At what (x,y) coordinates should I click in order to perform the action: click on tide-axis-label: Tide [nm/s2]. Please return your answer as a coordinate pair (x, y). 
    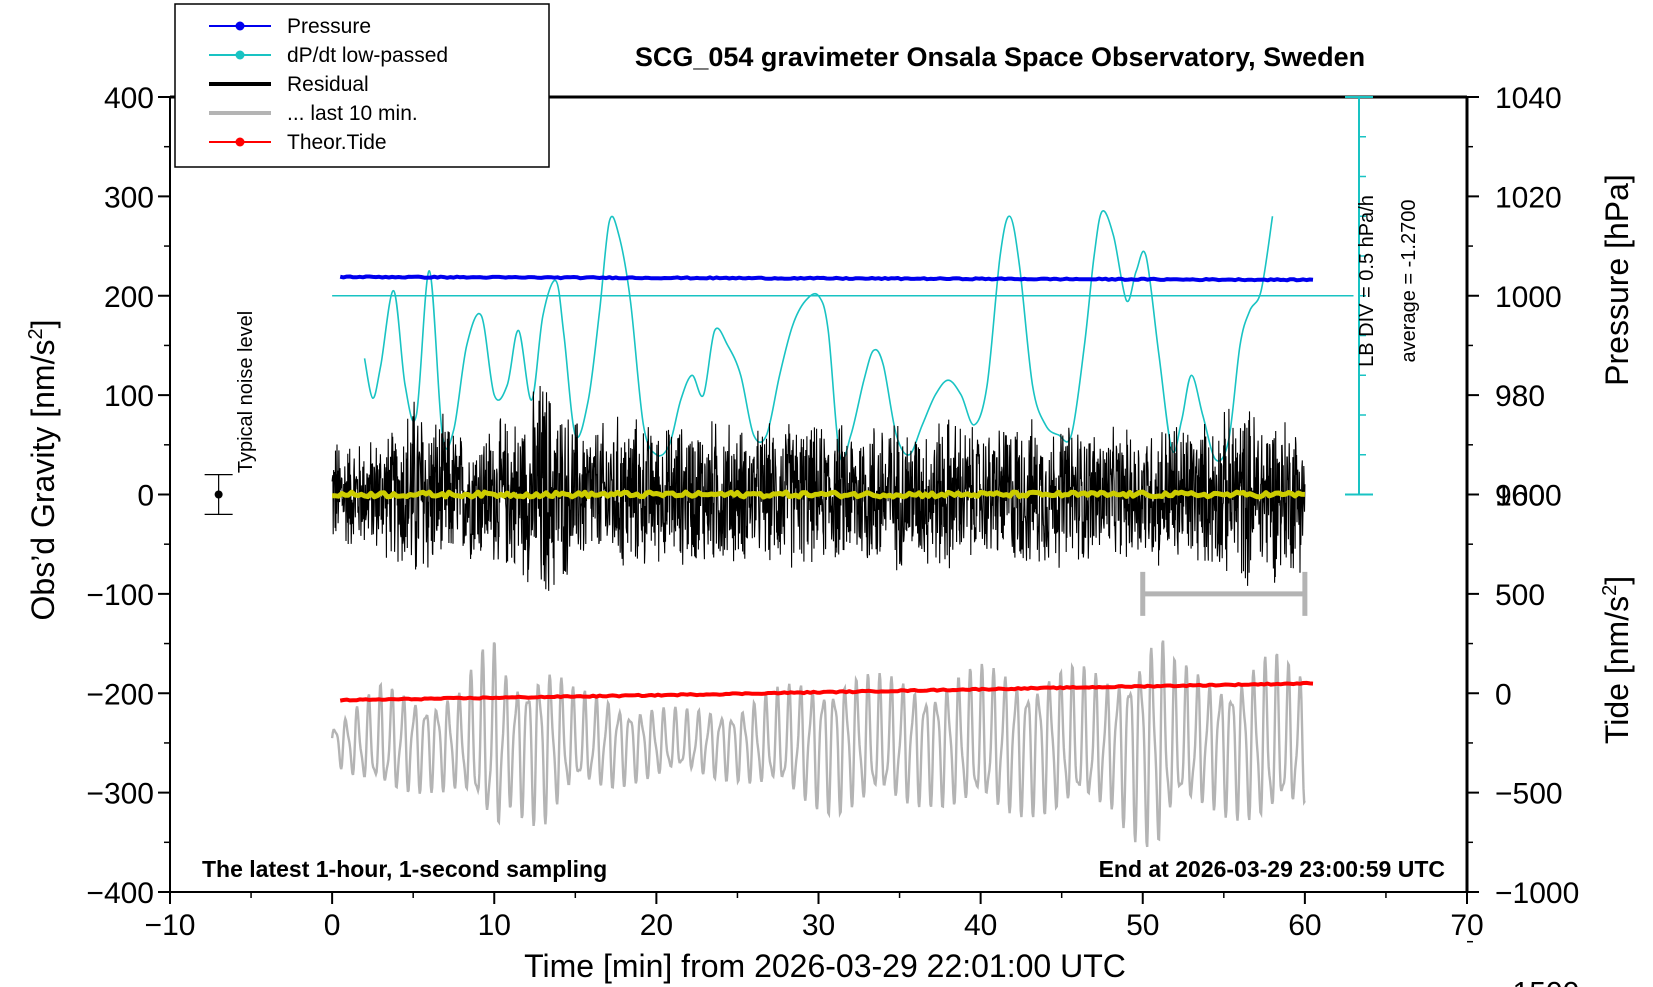
    Looking at the image, I should click on (1617, 660).